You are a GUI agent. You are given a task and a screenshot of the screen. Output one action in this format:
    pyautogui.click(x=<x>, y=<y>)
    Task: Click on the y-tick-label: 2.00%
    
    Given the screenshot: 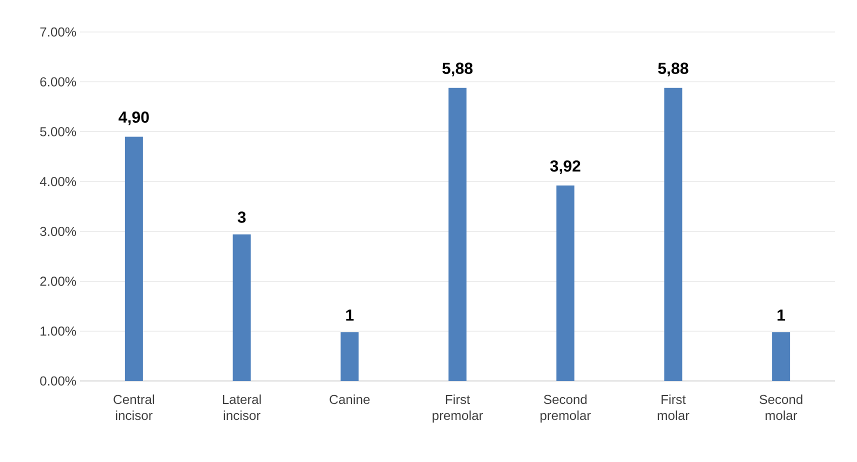 What is the action you would take?
    pyautogui.click(x=58, y=281)
    